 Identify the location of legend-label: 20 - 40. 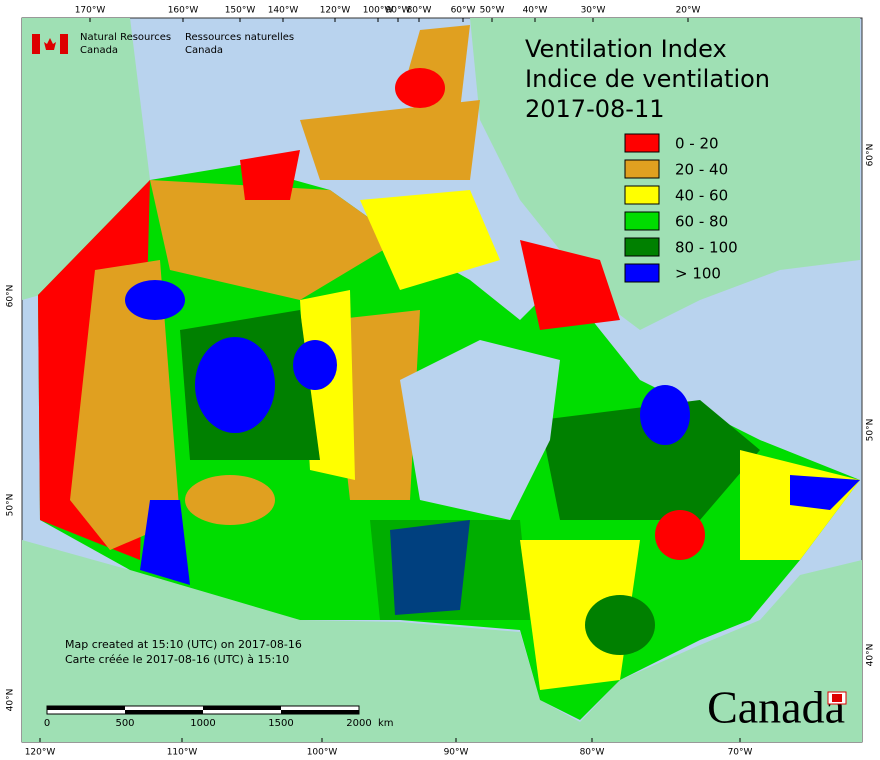
(701, 170).